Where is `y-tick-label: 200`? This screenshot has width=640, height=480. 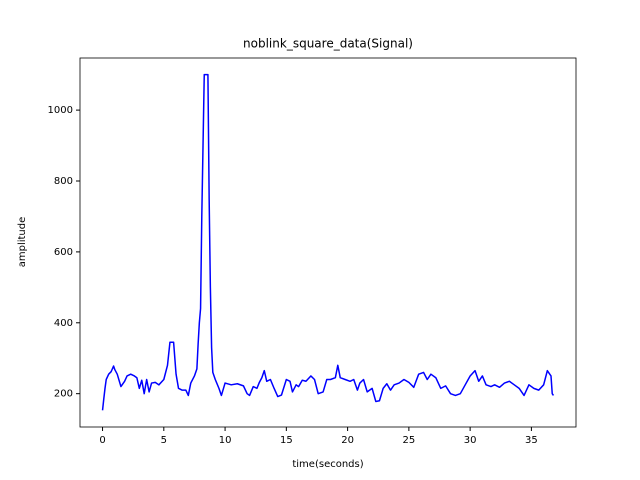
y-tick-label: 200 is located at coordinates (63, 394).